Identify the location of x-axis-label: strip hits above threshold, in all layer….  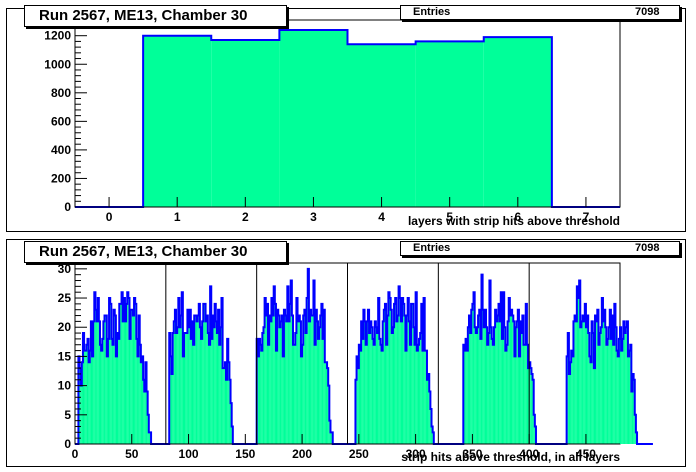
(510, 457).